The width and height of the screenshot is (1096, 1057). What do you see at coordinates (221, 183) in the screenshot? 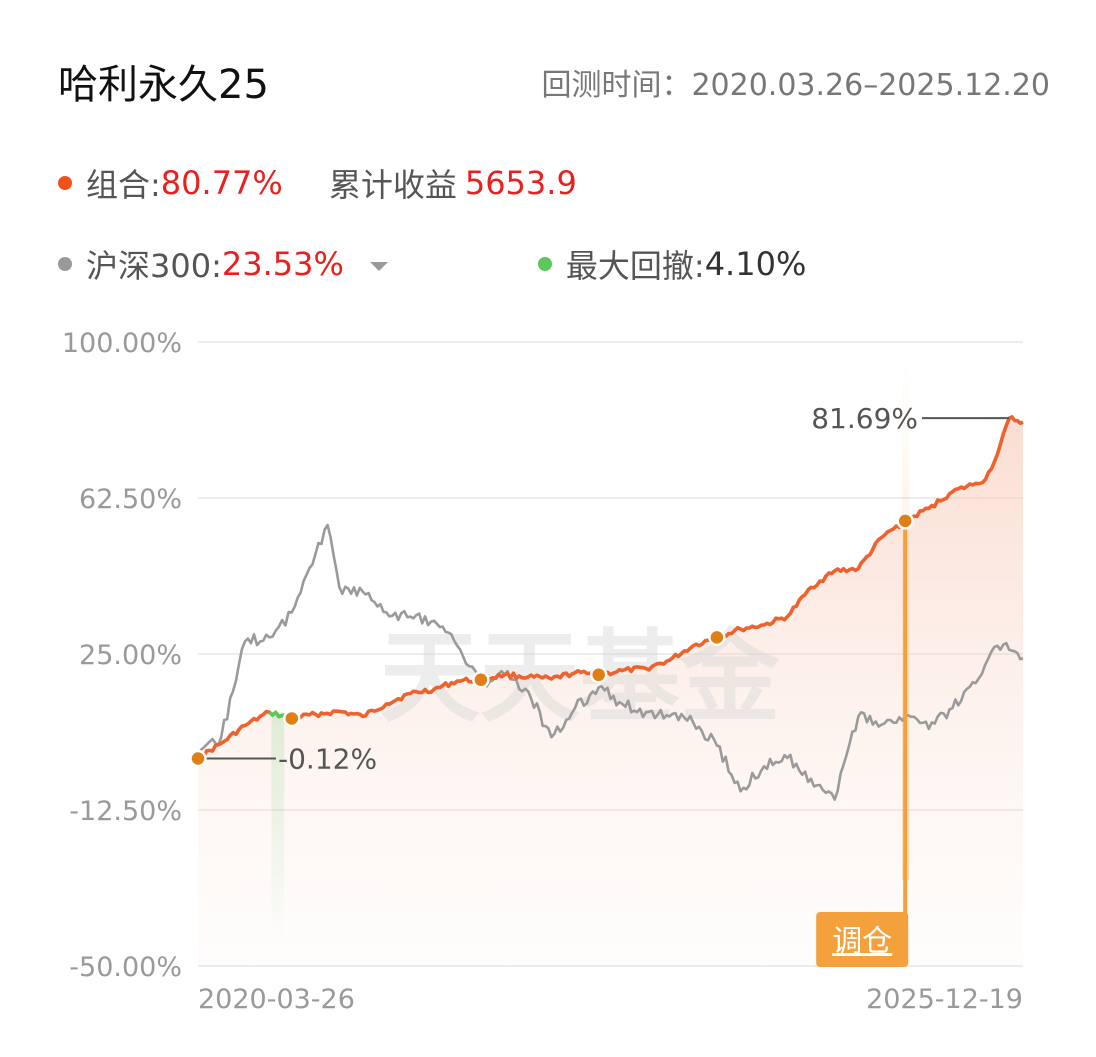
I see `portfolio-return: 80.77%` at bounding box center [221, 183].